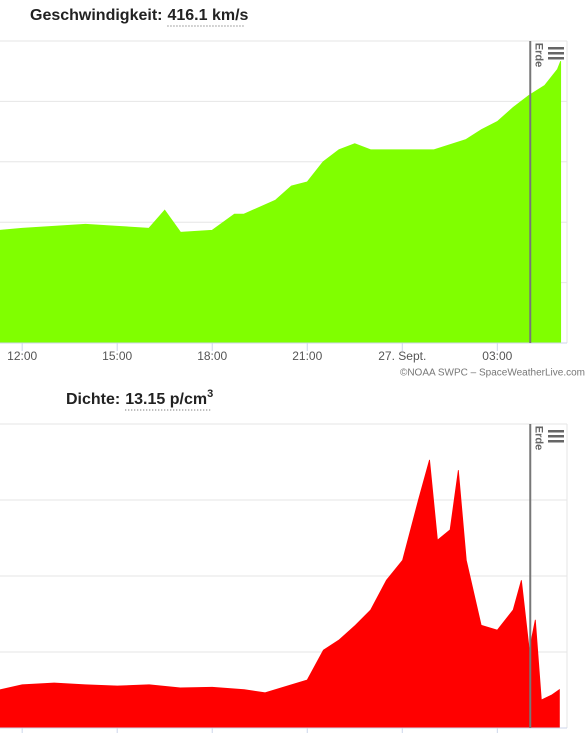 Image resolution: width=585 pixels, height=738 pixels. Describe the element at coordinates (207, 15) in the screenshot. I see `title-value: 416.1 km/s` at that location.